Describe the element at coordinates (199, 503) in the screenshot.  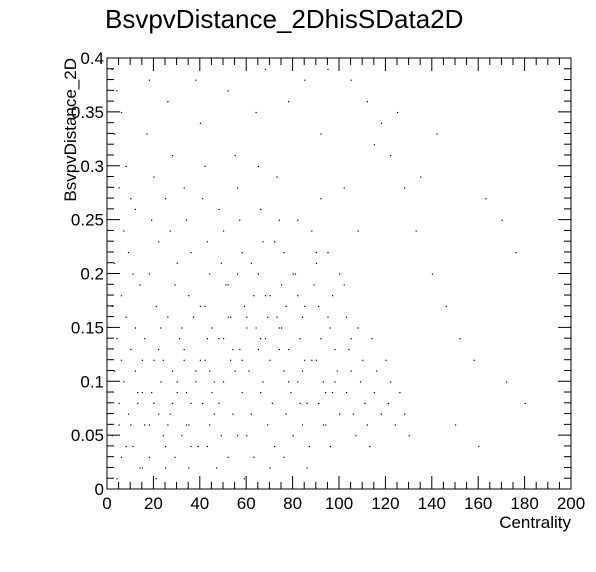
I see `x-tick-label: 40` at that location.